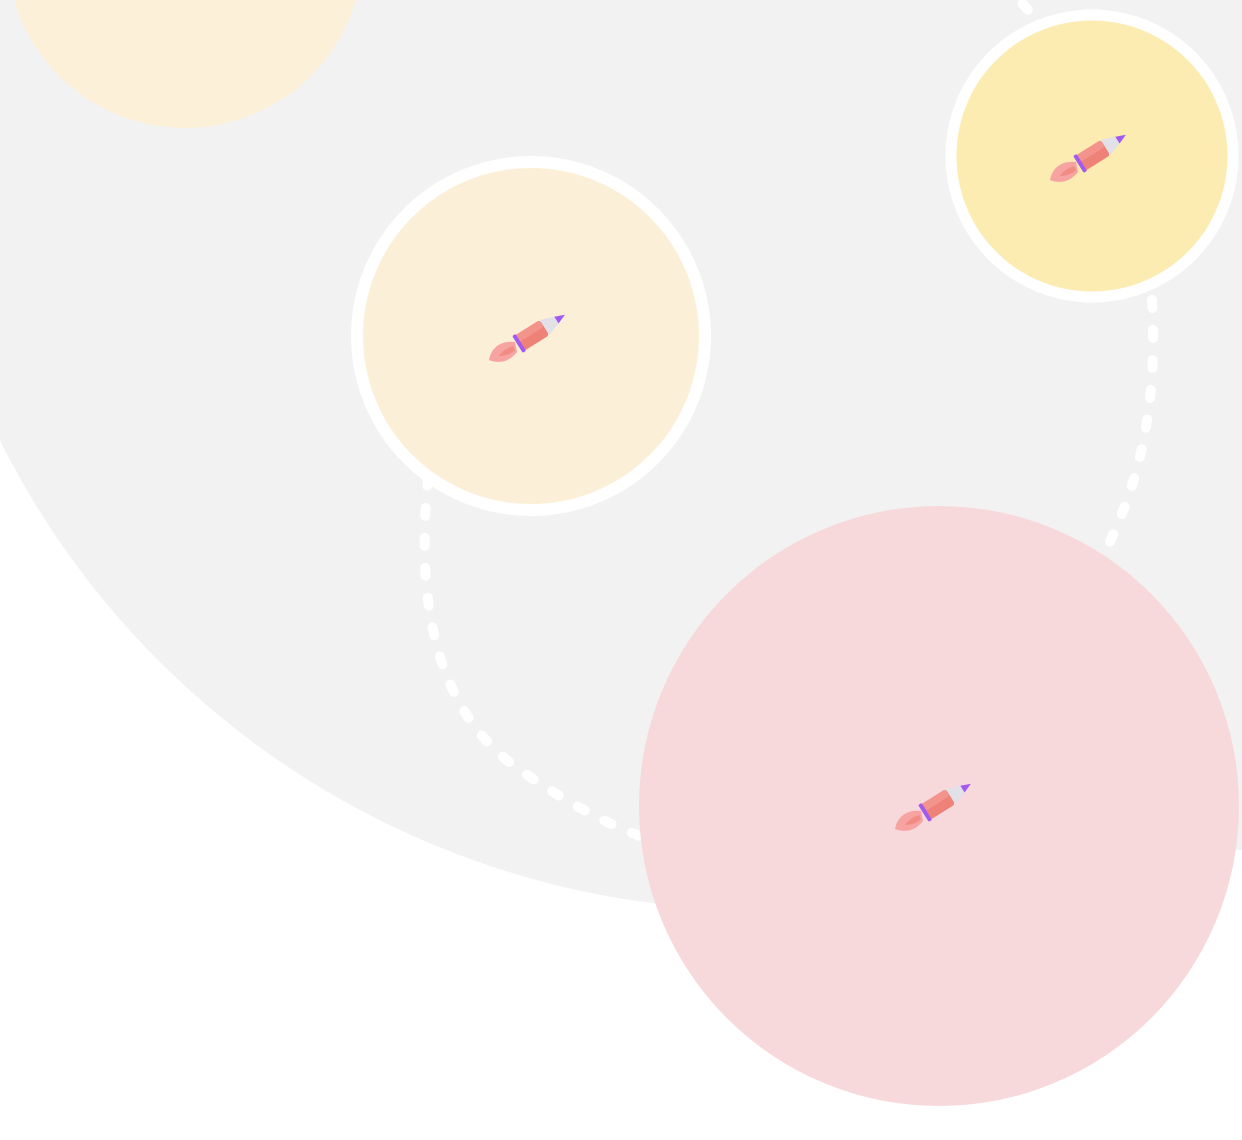 The width and height of the screenshot is (1242, 1140). I want to click on backdrop-right-strip, so click(1239, 425).